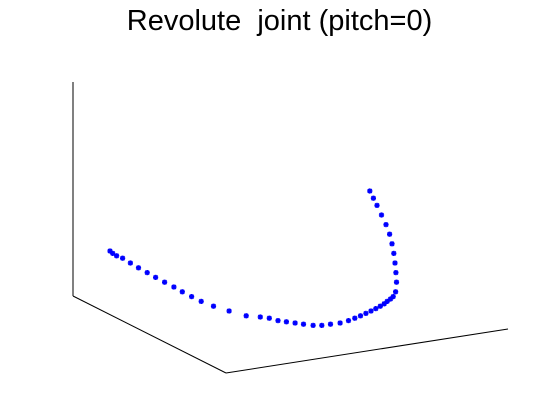 This screenshot has height=419, width=559. I want to click on x-axis-line, so click(149, 334).